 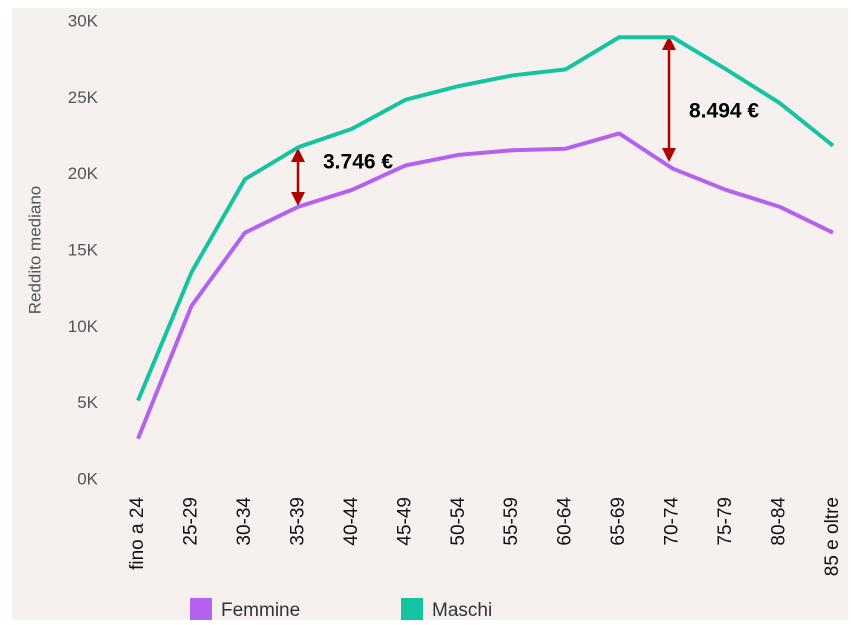 What do you see at coordinates (83, 97) in the screenshot?
I see `y-tick-label: 25K` at bounding box center [83, 97].